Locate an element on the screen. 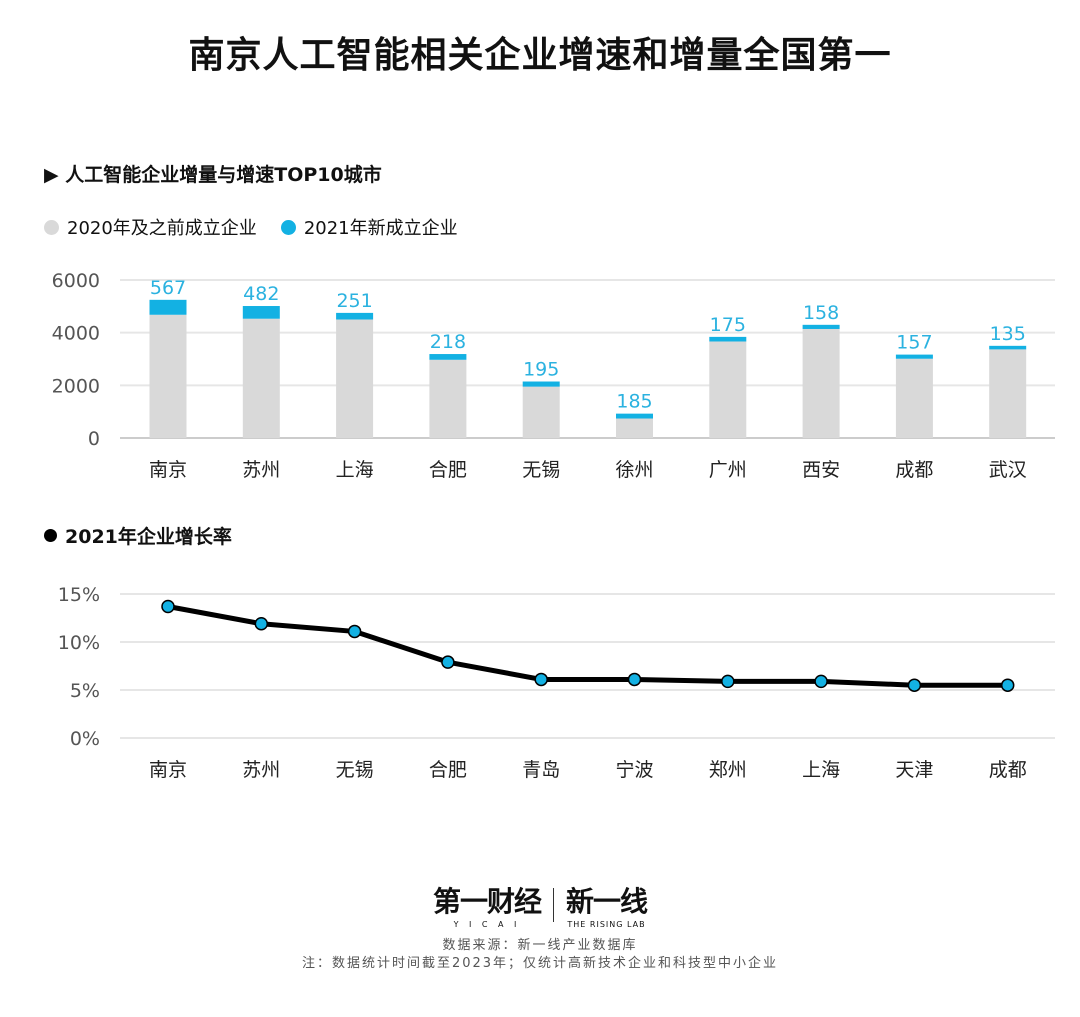 The image size is (1080, 1017). line-chart-header: 2021年企业增长率 is located at coordinates (138, 535).